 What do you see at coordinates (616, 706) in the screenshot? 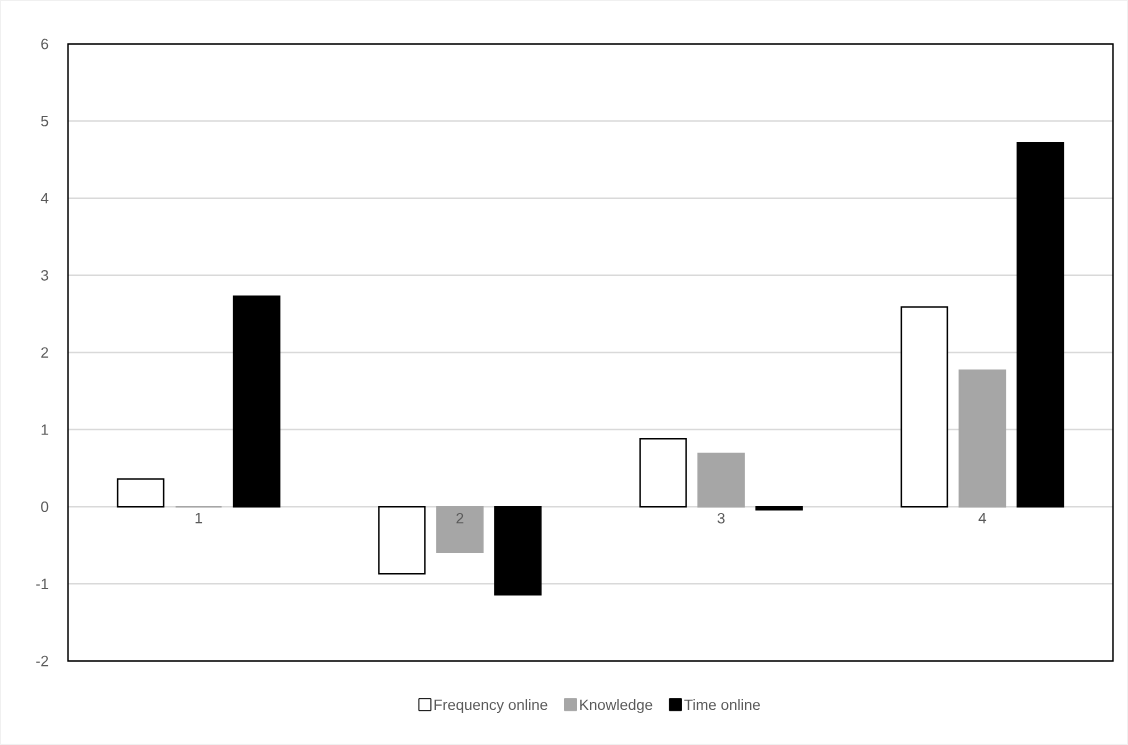
I see `legend-label: Knowledge` at bounding box center [616, 706].